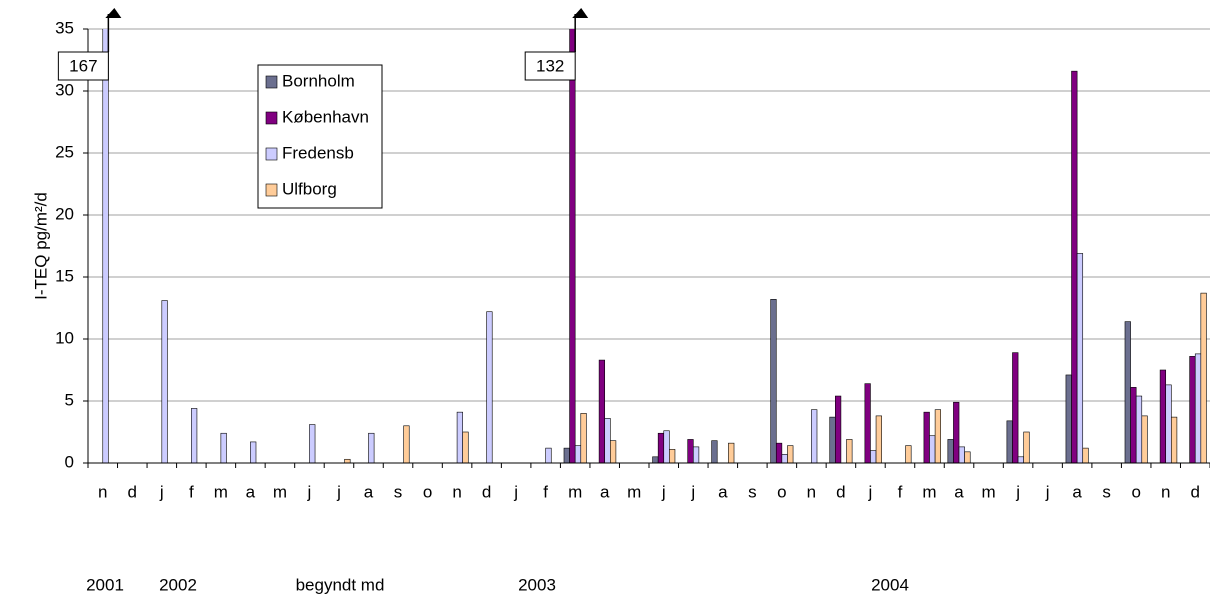 This screenshot has height=597, width=1210. Describe the element at coordinates (64, 89) in the screenshot. I see `y-tick-label: 30` at that location.